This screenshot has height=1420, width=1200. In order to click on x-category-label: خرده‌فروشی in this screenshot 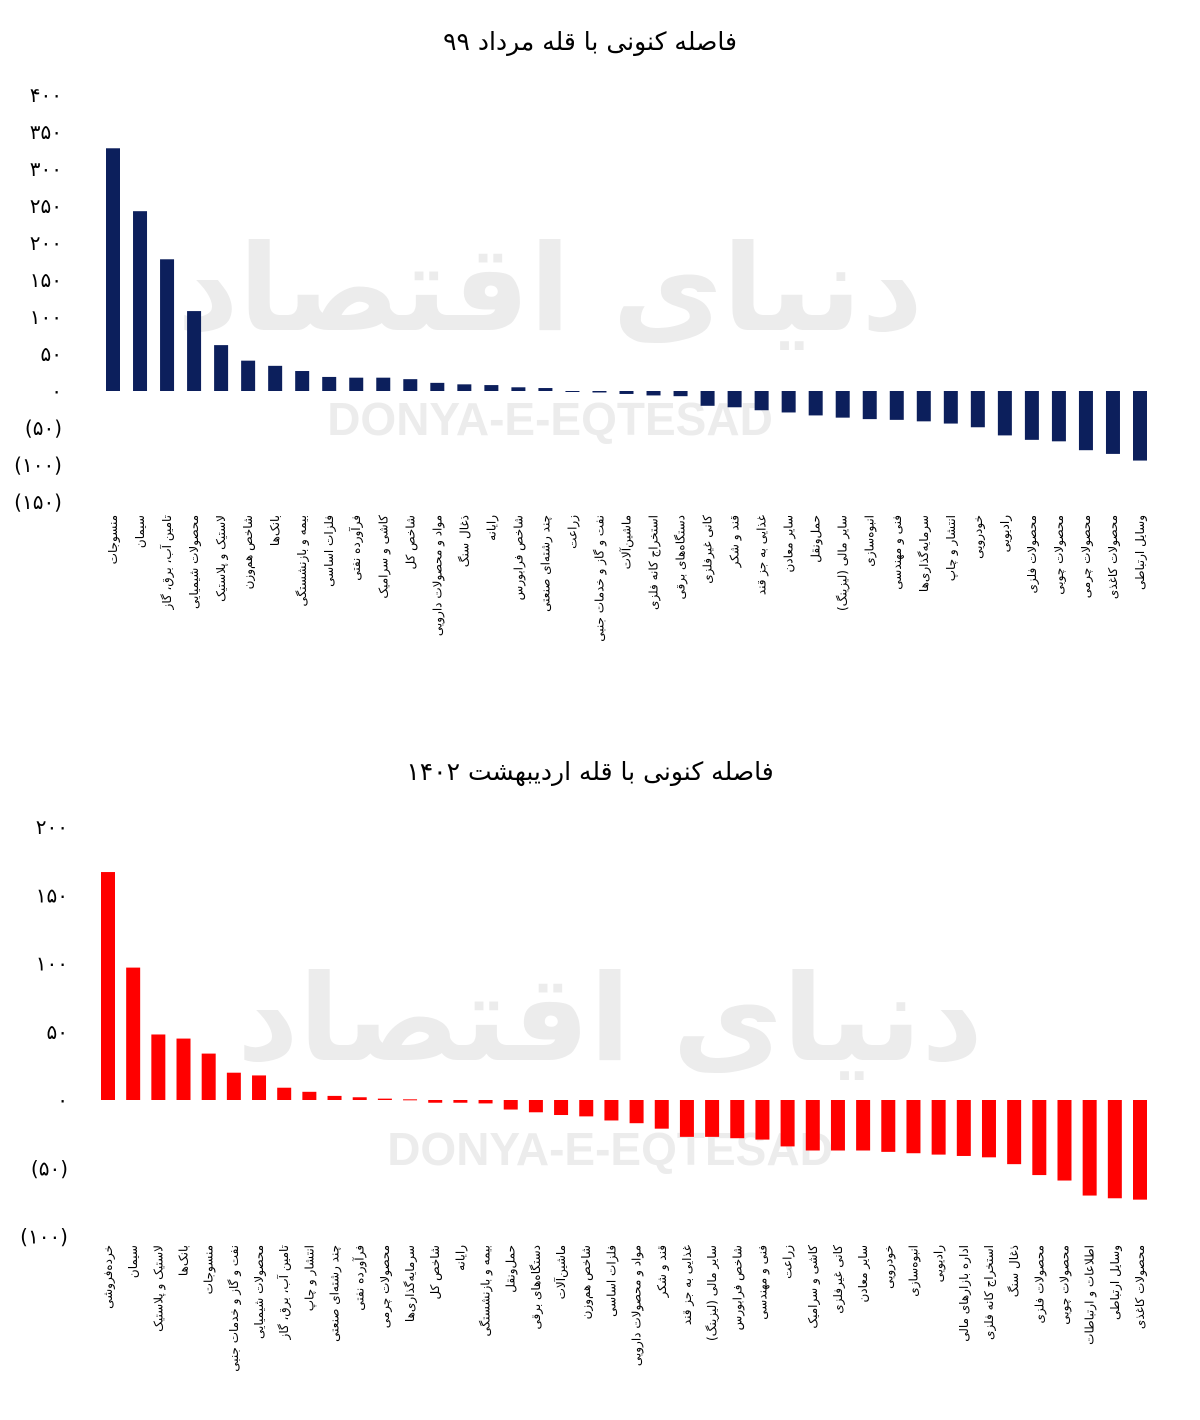, I will do `click(108, 1277)`.